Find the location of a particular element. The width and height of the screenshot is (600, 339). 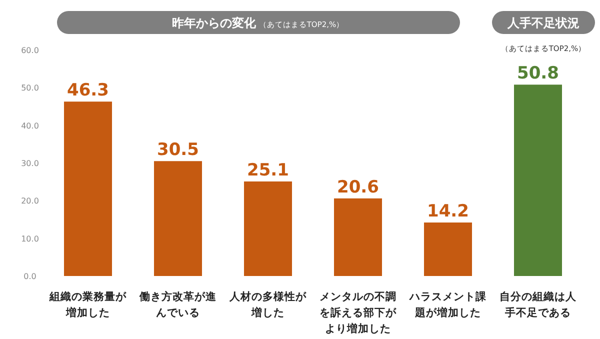

x-tick-label: ハラスメント課題が増加した is located at coordinates (448, 305).